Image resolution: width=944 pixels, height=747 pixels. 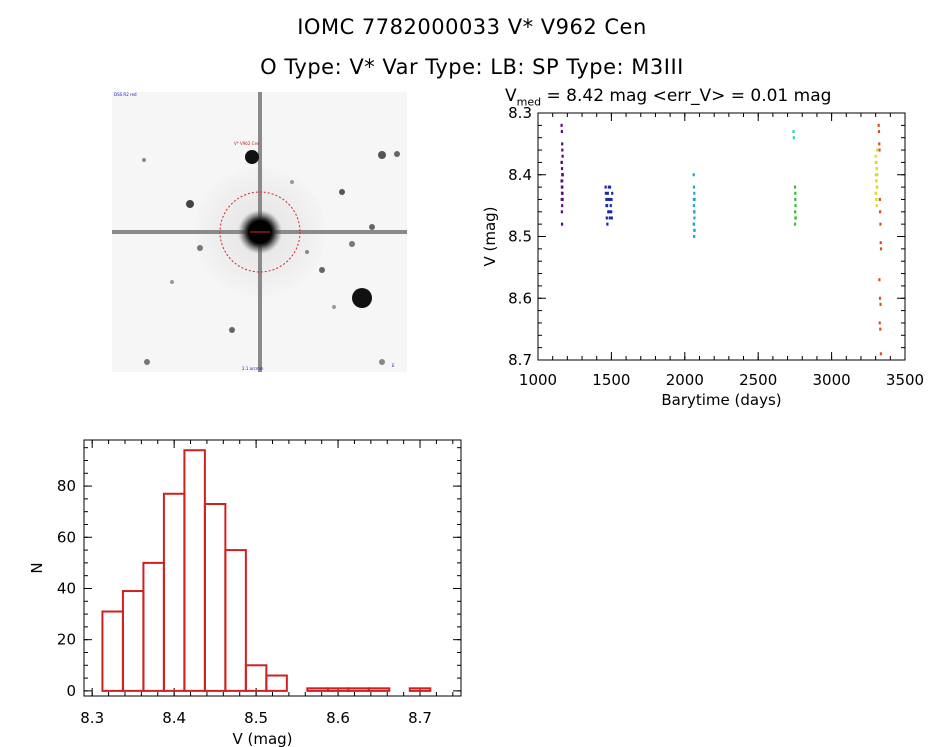 I want to click on y-axis-label: V (mag), so click(x=490, y=236).